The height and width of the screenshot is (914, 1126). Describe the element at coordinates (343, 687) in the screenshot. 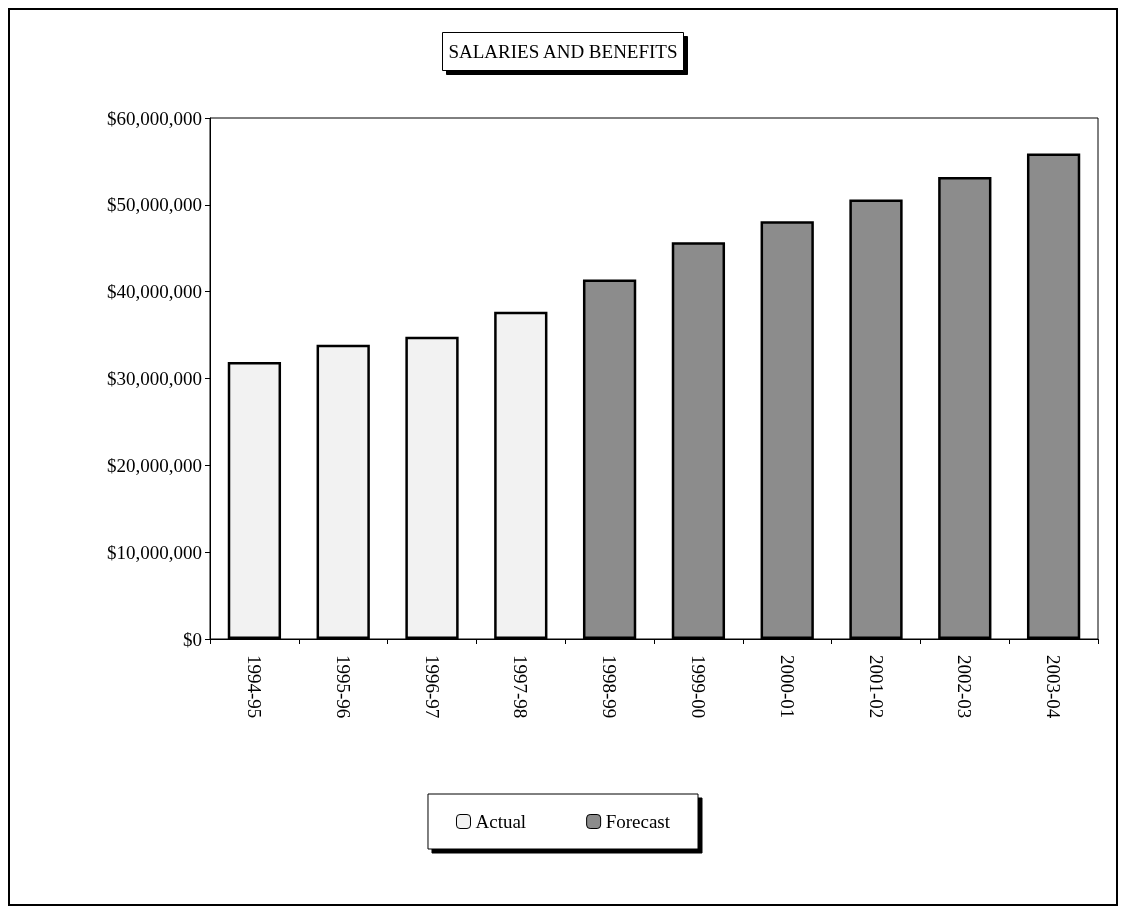

I see `x-tick-label: 1995-96` at that location.